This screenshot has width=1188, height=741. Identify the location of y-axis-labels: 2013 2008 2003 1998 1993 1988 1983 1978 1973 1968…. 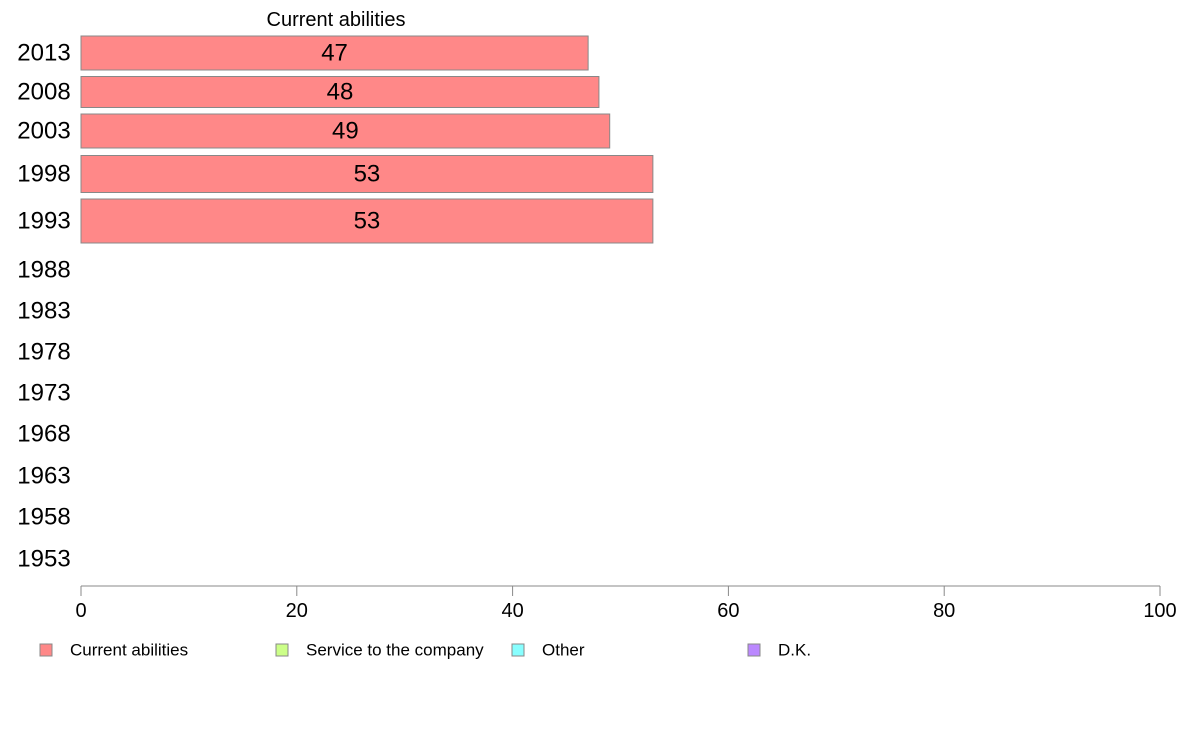
(43, 306).